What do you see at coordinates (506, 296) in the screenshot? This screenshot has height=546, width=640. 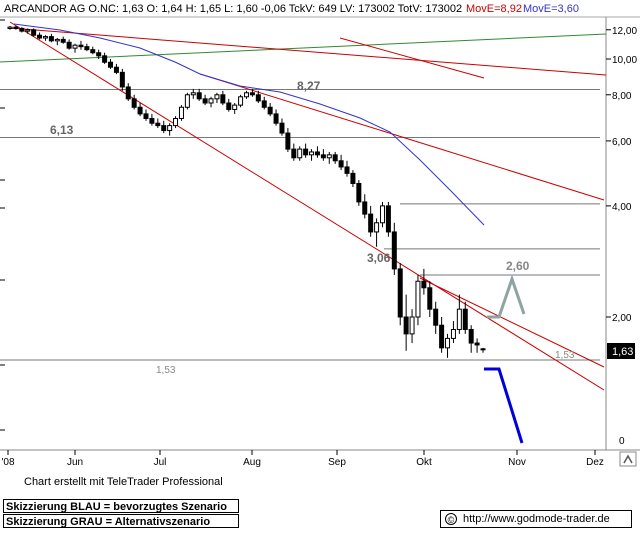 I see `scenario-gray-path` at bounding box center [506, 296].